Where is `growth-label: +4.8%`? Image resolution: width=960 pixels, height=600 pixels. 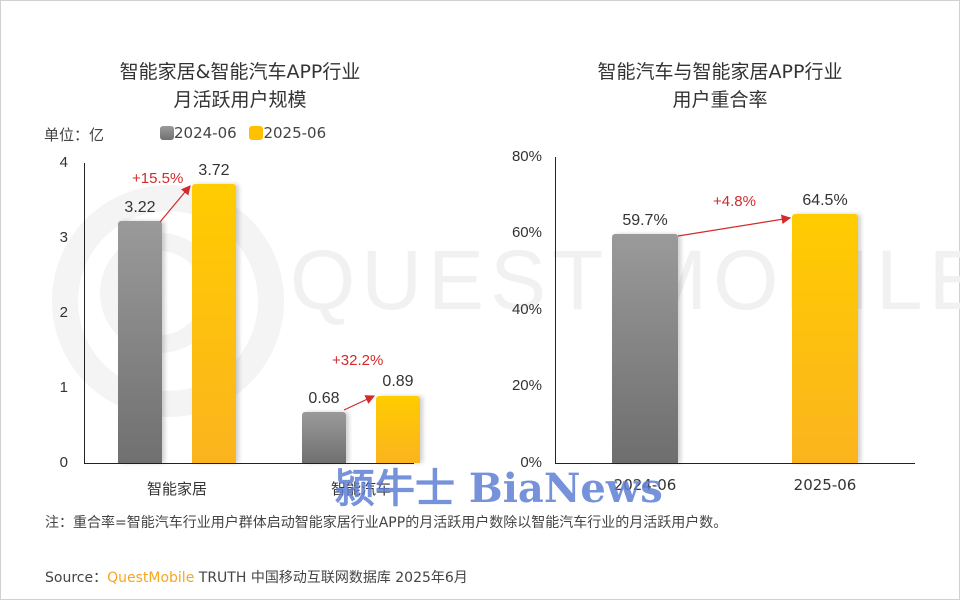 growth-label: +4.8% is located at coordinates (734, 201).